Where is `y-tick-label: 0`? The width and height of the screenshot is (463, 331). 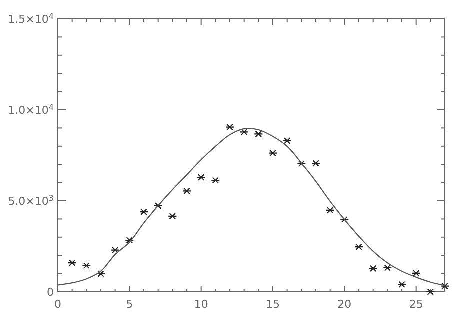
y-tick-label: 0 is located at coordinates (50, 292).